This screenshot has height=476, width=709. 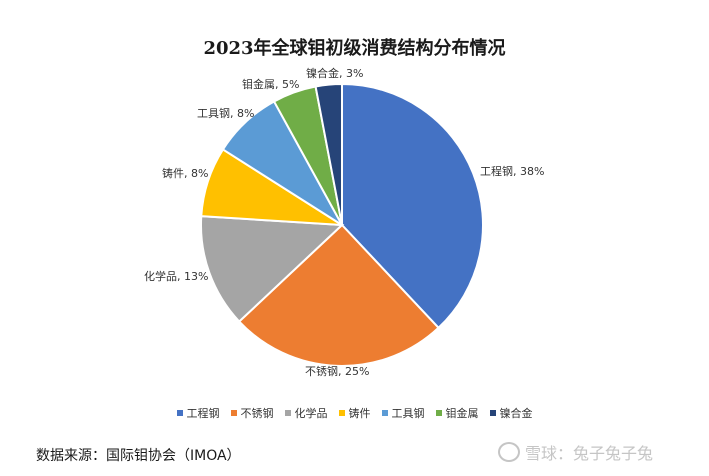 I want to click on slice-label-3: 化学品, 13%, so click(x=176, y=276).